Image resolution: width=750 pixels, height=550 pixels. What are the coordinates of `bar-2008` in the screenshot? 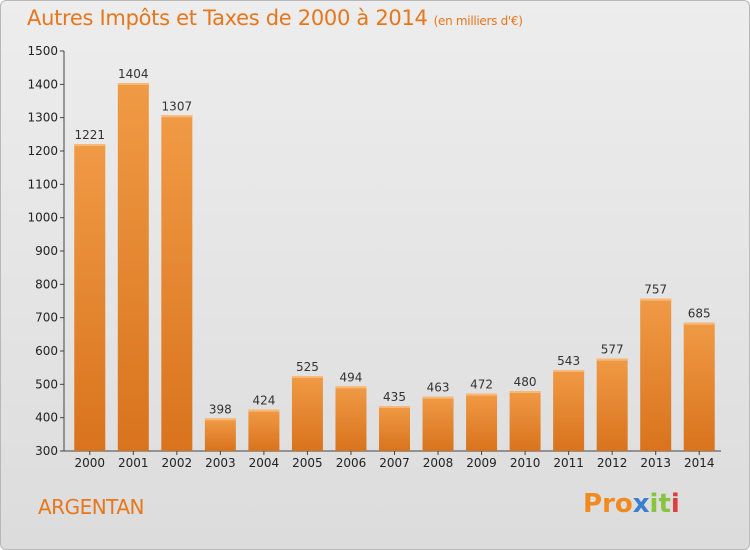 It's located at (438, 423).